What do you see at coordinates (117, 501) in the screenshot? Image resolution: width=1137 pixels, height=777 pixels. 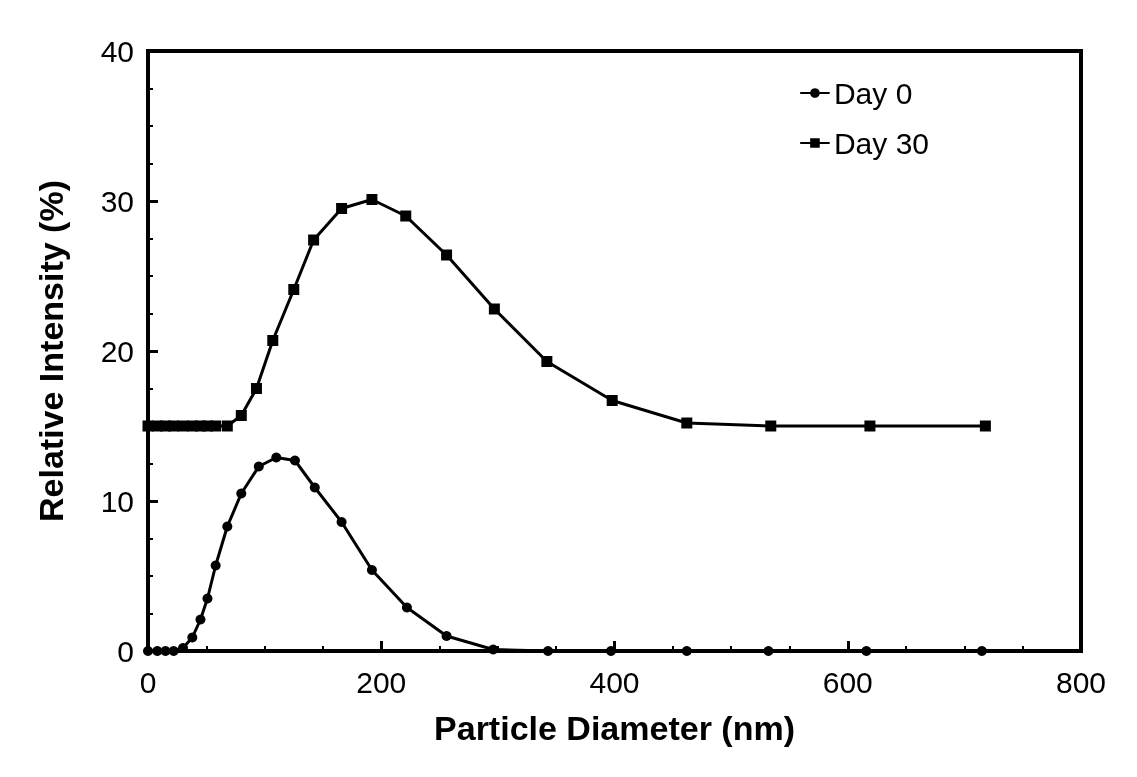 I see `y-tick-label: 10` at bounding box center [117, 501].